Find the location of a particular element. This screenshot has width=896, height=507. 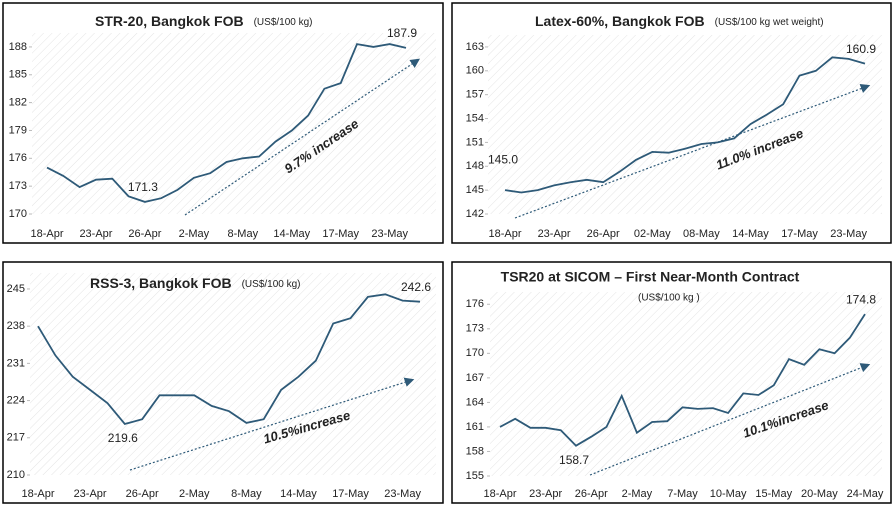

y-tick-label: 148 is located at coordinates (475, 166).